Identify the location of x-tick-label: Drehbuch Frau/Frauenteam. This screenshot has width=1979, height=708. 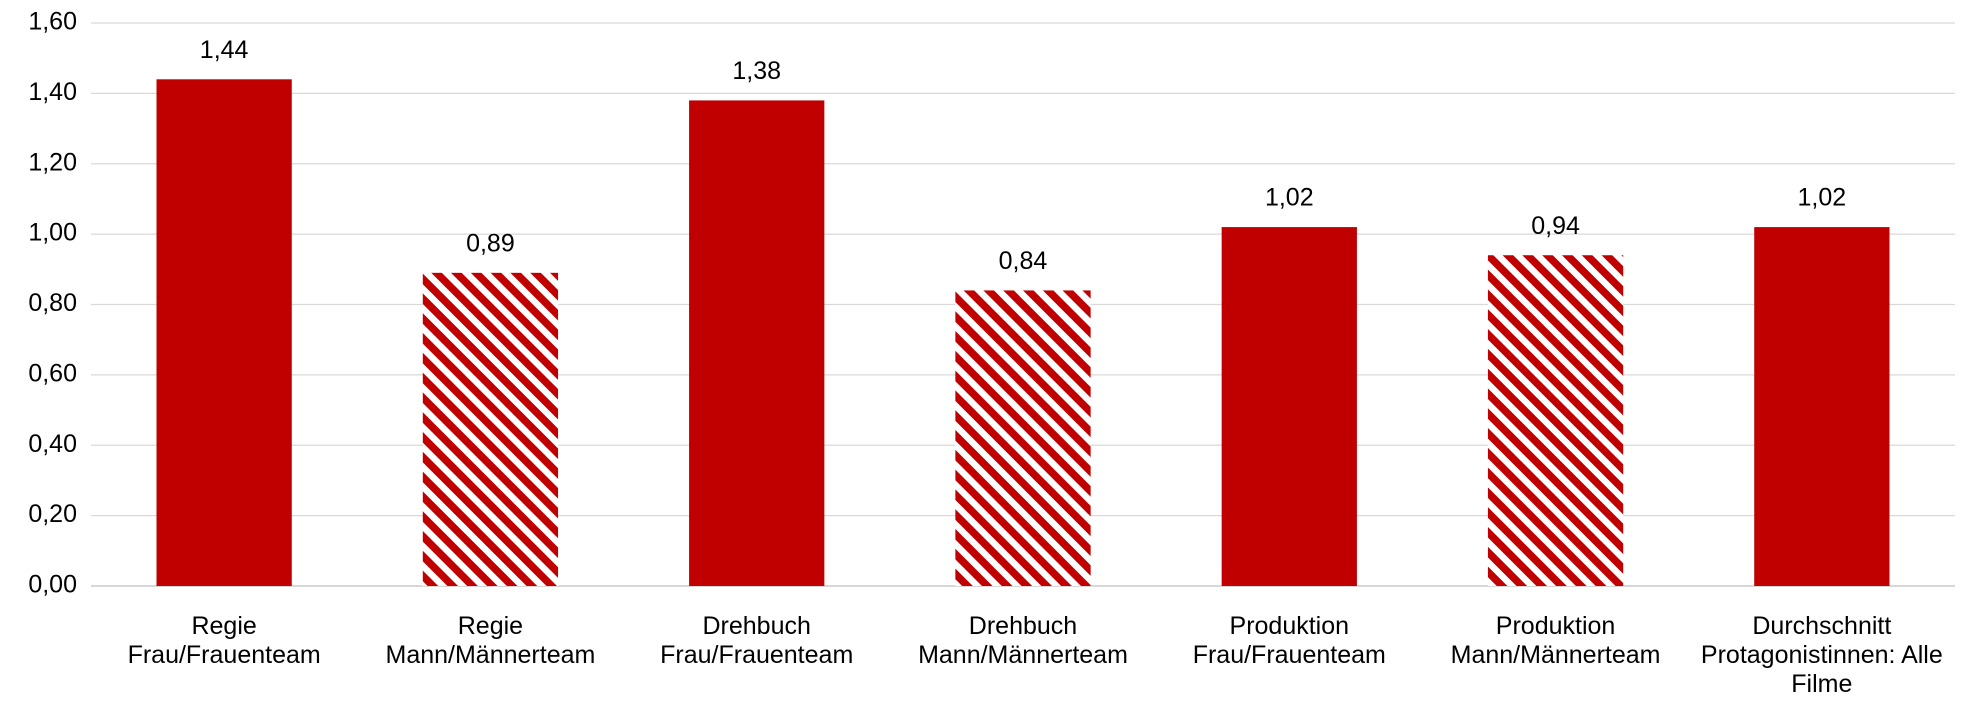
(757, 640).